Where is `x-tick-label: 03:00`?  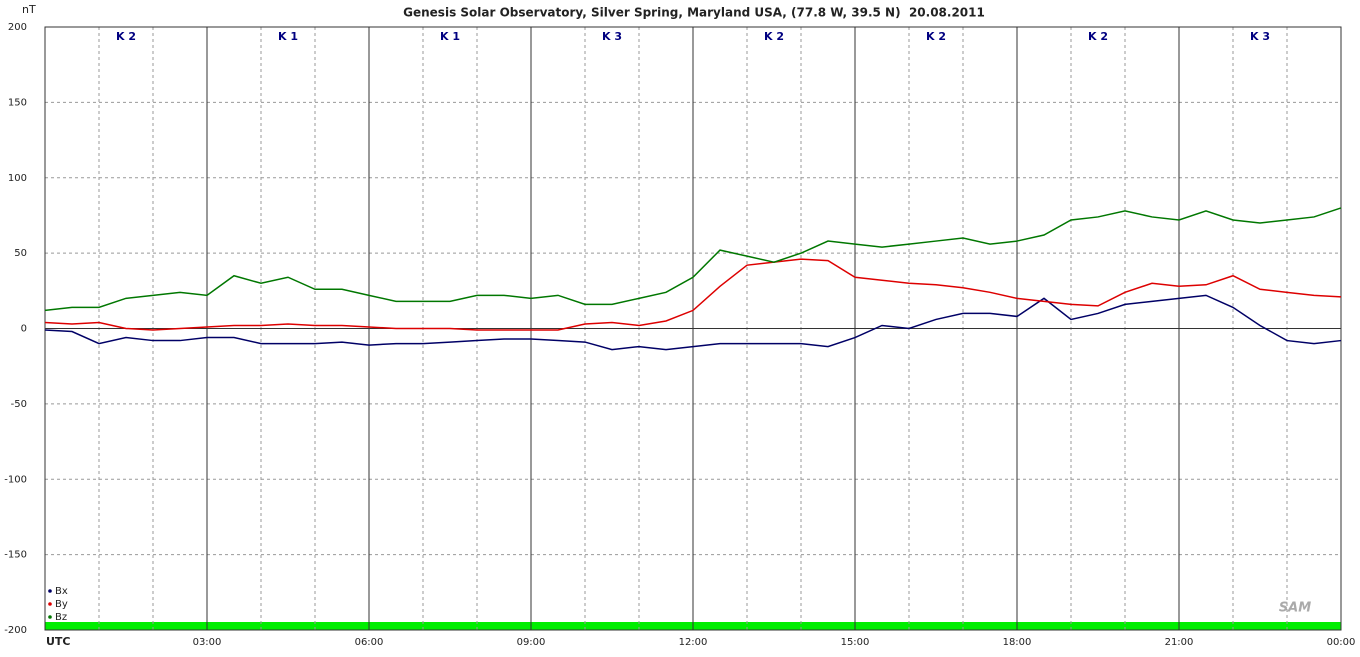 x-tick-label: 03:00 is located at coordinates (207, 642).